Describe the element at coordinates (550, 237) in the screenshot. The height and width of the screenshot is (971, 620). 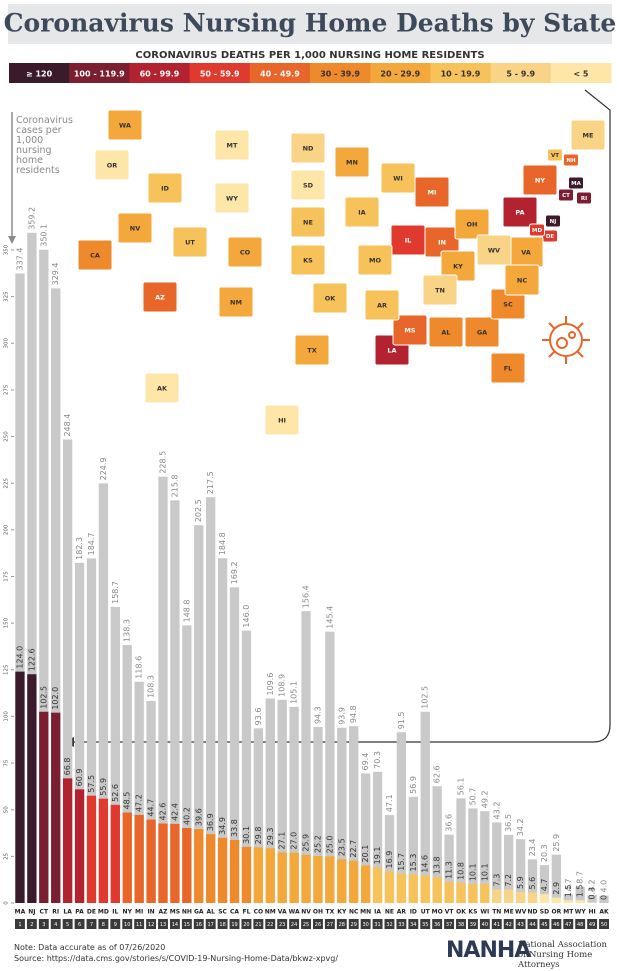
I see `map-state-label: DE` at that location.